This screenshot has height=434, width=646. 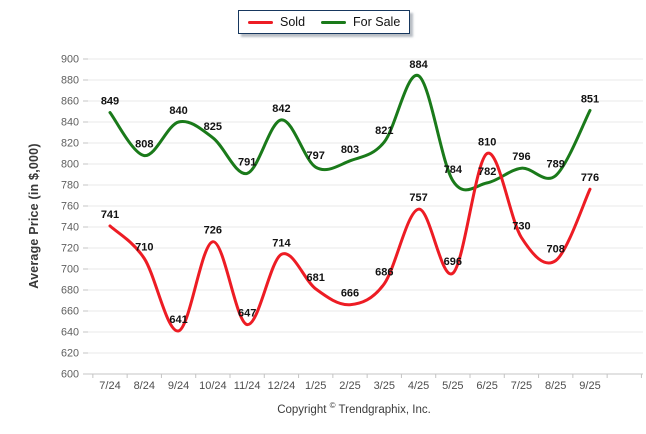 What do you see at coordinates (384, 273) in the screenshot?
I see `data-label-sold: 686` at bounding box center [384, 273].